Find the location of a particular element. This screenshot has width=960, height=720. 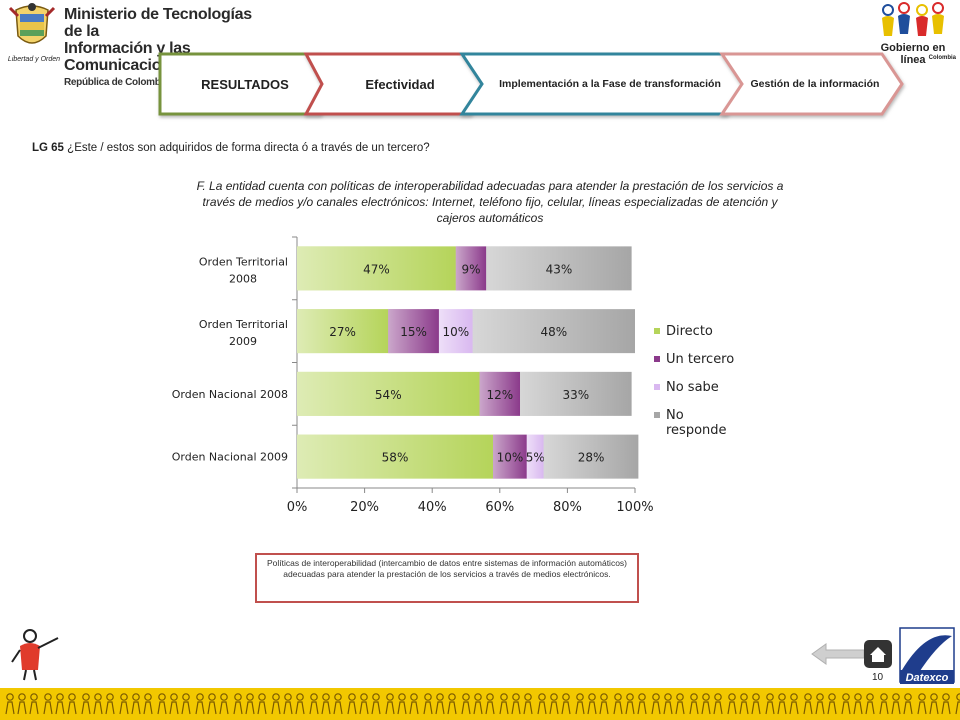

mascot-icon is located at coordinates (35, 655).